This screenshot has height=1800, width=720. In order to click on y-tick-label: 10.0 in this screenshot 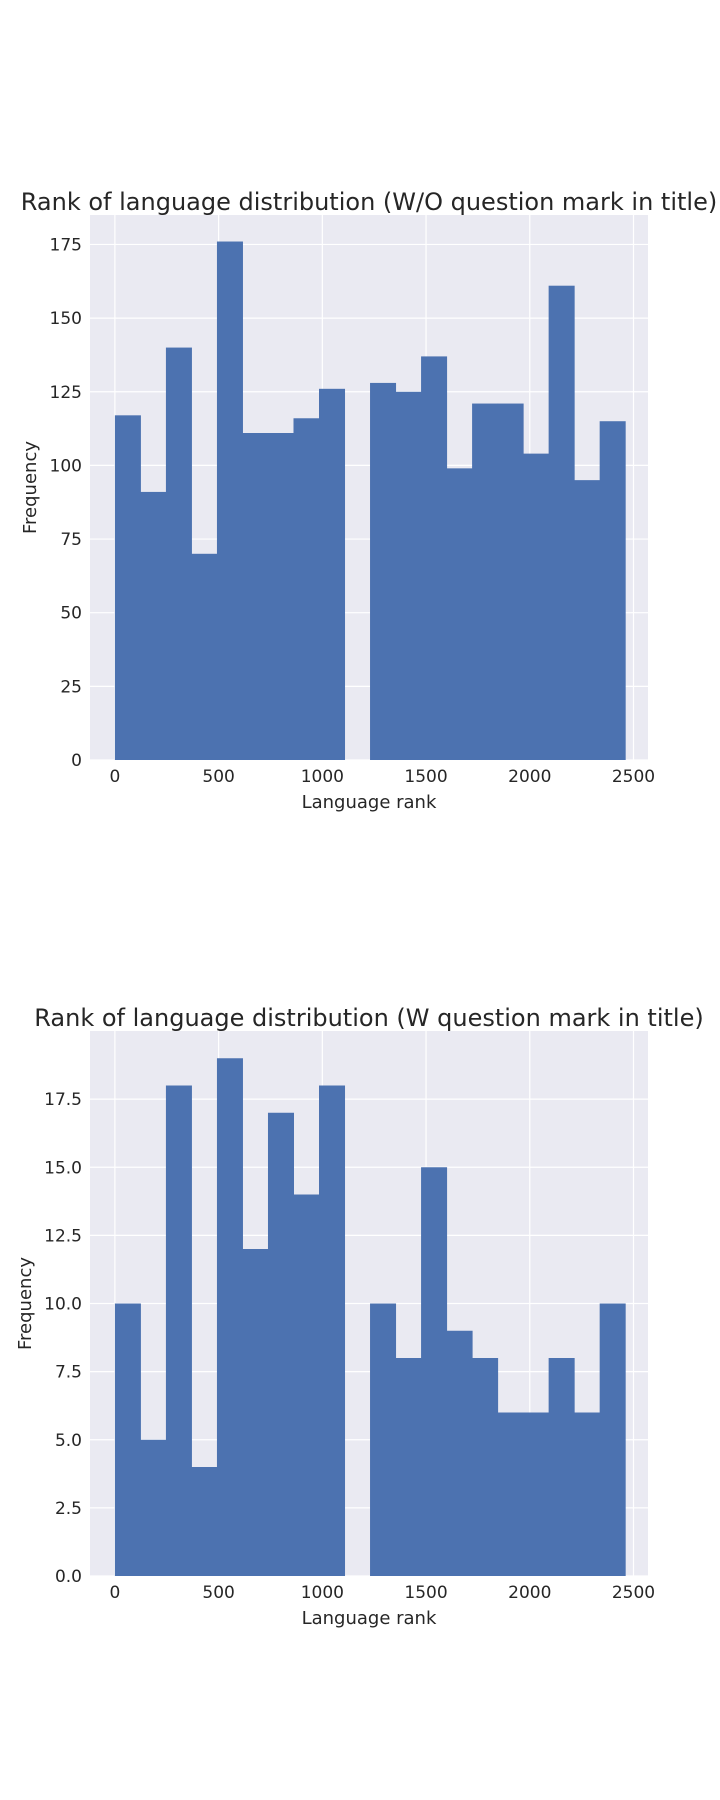, I will do `click(63, 1305)`.